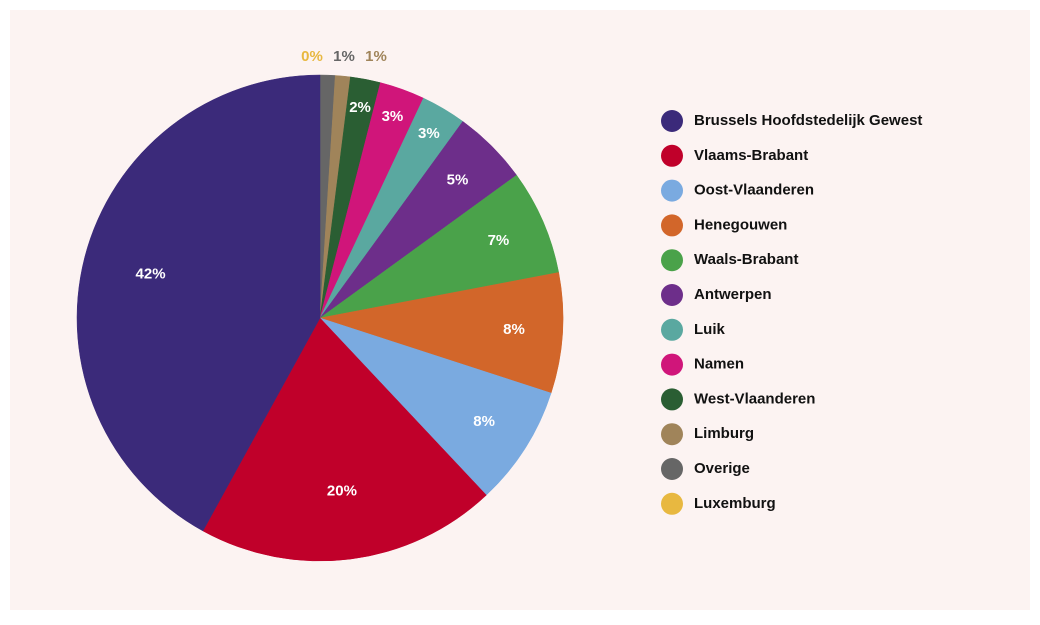  What do you see at coordinates (312, 56) in the screenshot?
I see `value-label: 0%` at bounding box center [312, 56].